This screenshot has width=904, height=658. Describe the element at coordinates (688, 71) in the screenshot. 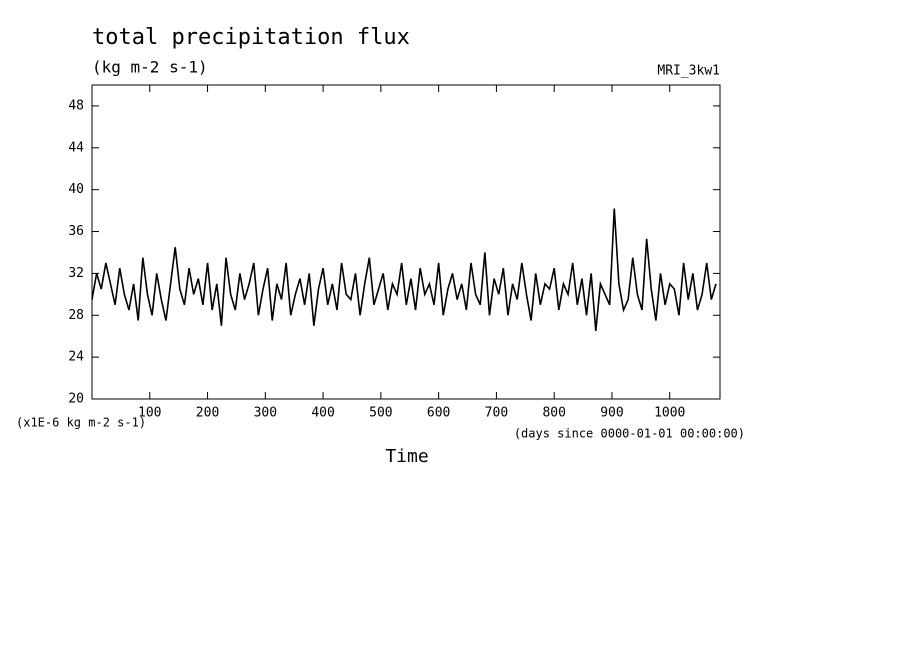

I see `model-label: MRI_3kw1` at that location.